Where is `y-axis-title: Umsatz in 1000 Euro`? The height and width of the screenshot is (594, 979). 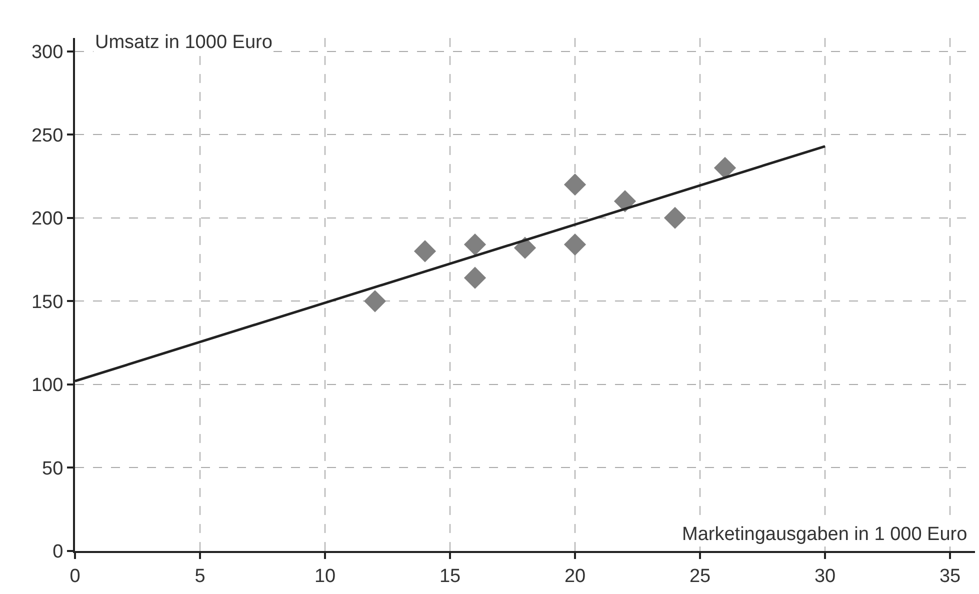 y-axis-title: Umsatz in 1000 Euro is located at coordinates (183, 42).